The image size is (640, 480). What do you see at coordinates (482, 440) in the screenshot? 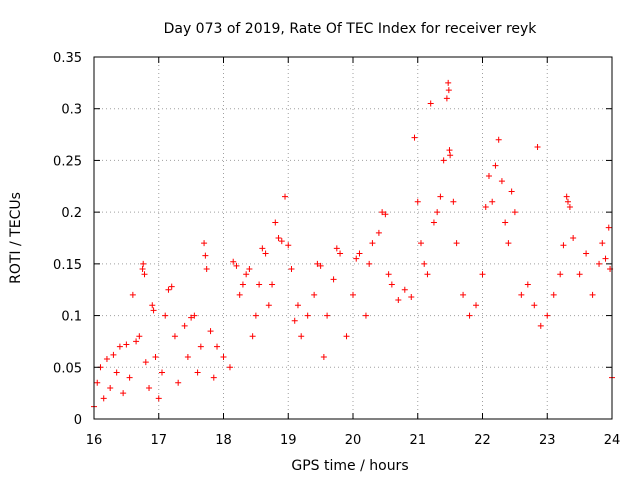
I see `x-tick-label: 22` at bounding box center [482, 440].